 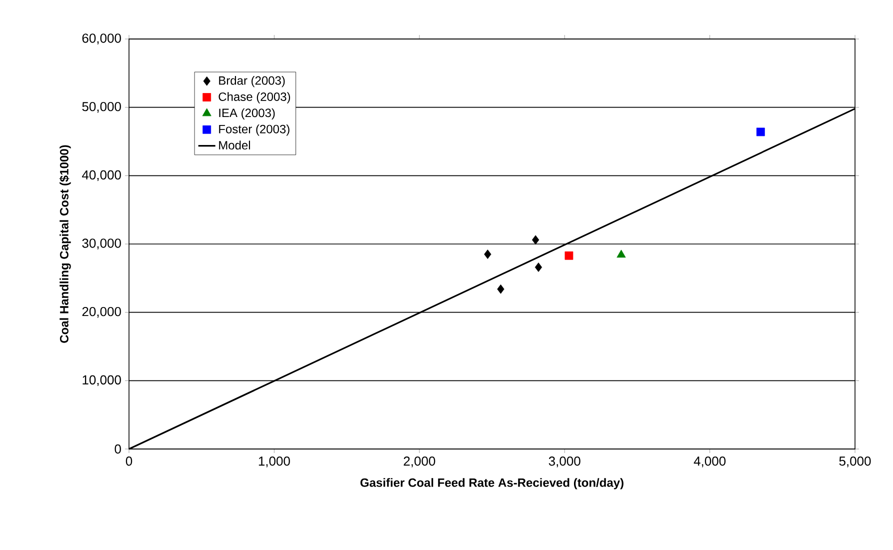 I want to click on legend-label: Brdar (2003), so click(x=252, y=82).